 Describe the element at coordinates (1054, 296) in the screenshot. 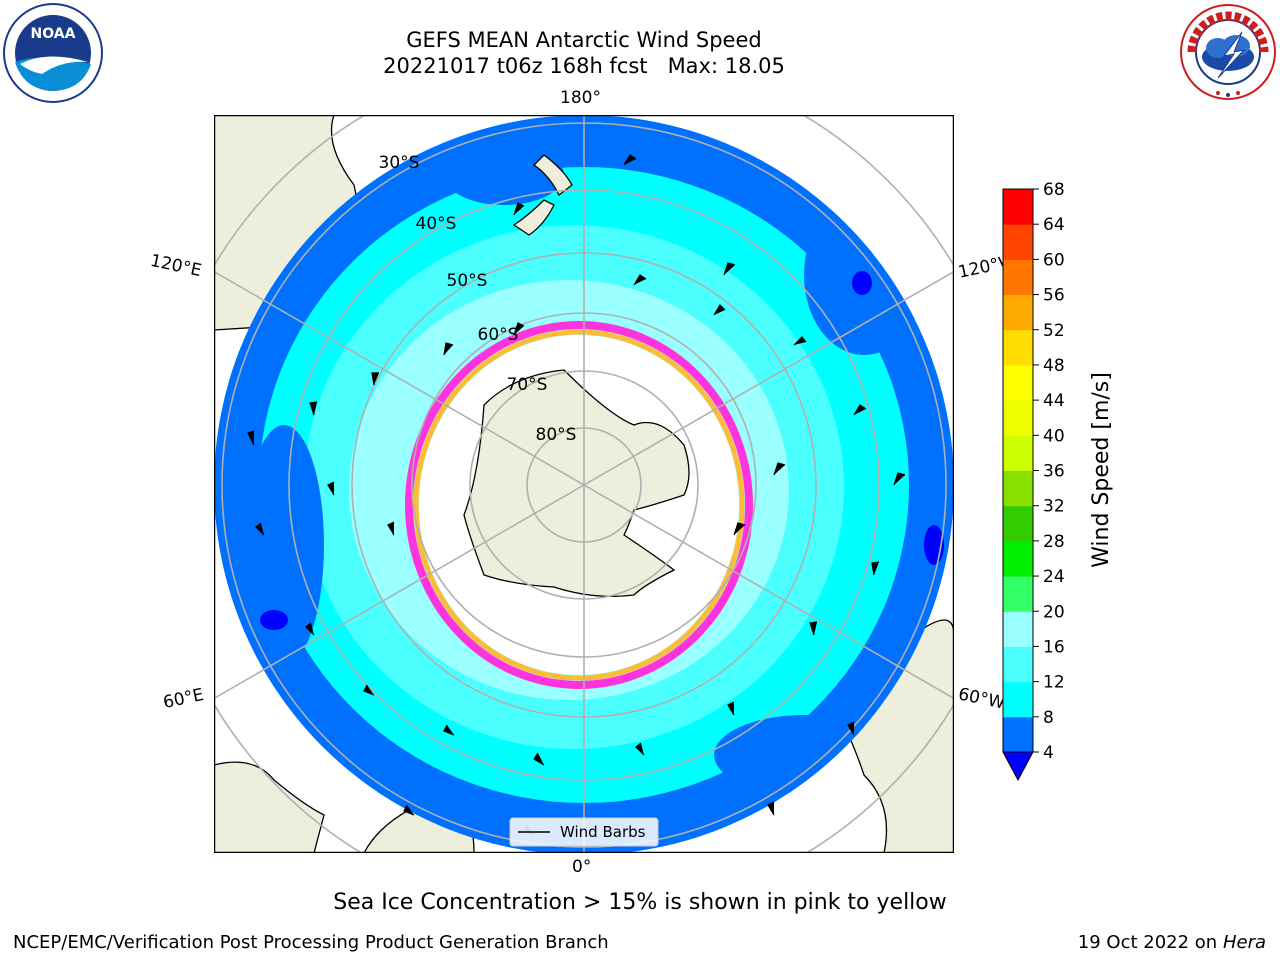

I see `colorbar-tick-label: 56` at that location.